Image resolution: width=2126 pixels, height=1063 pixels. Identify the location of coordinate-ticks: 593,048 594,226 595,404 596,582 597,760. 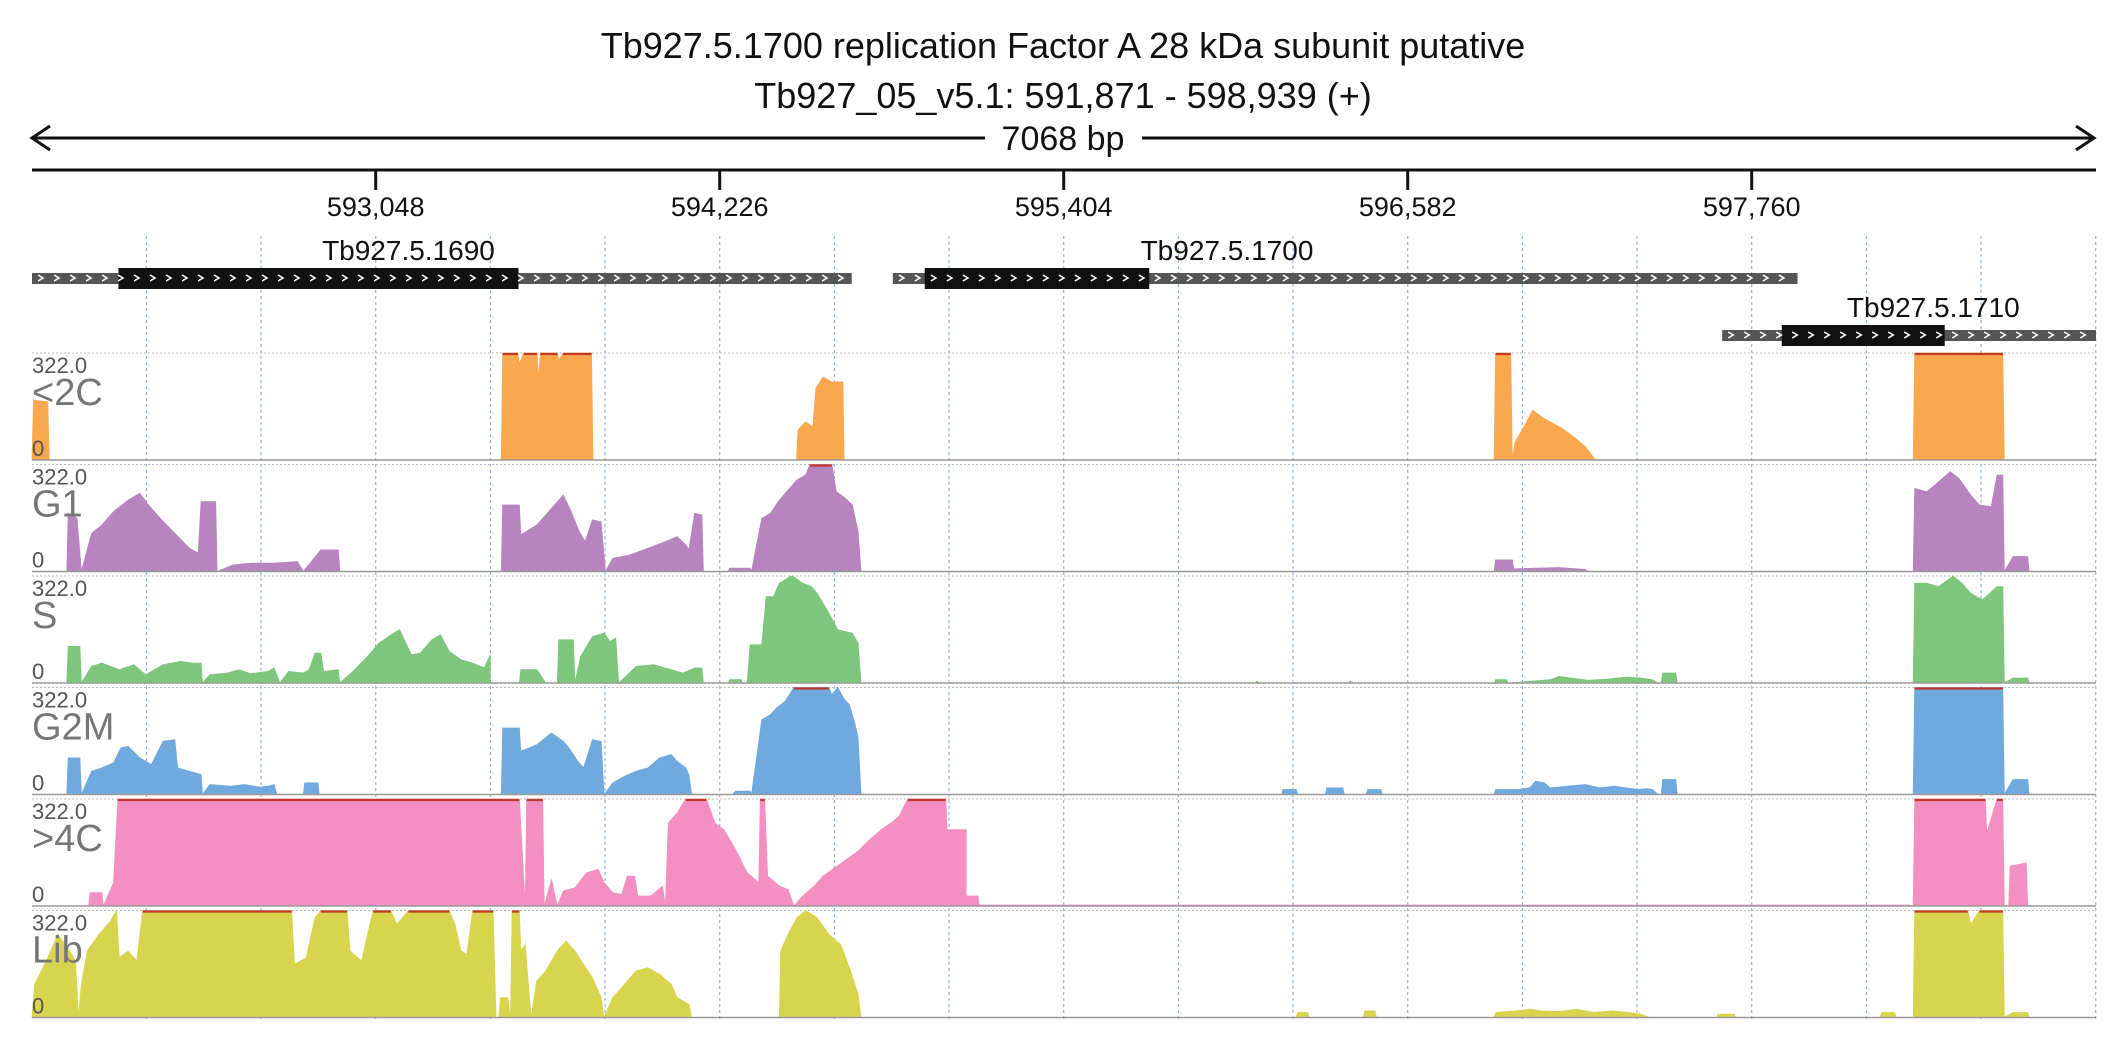
(1064, 196).